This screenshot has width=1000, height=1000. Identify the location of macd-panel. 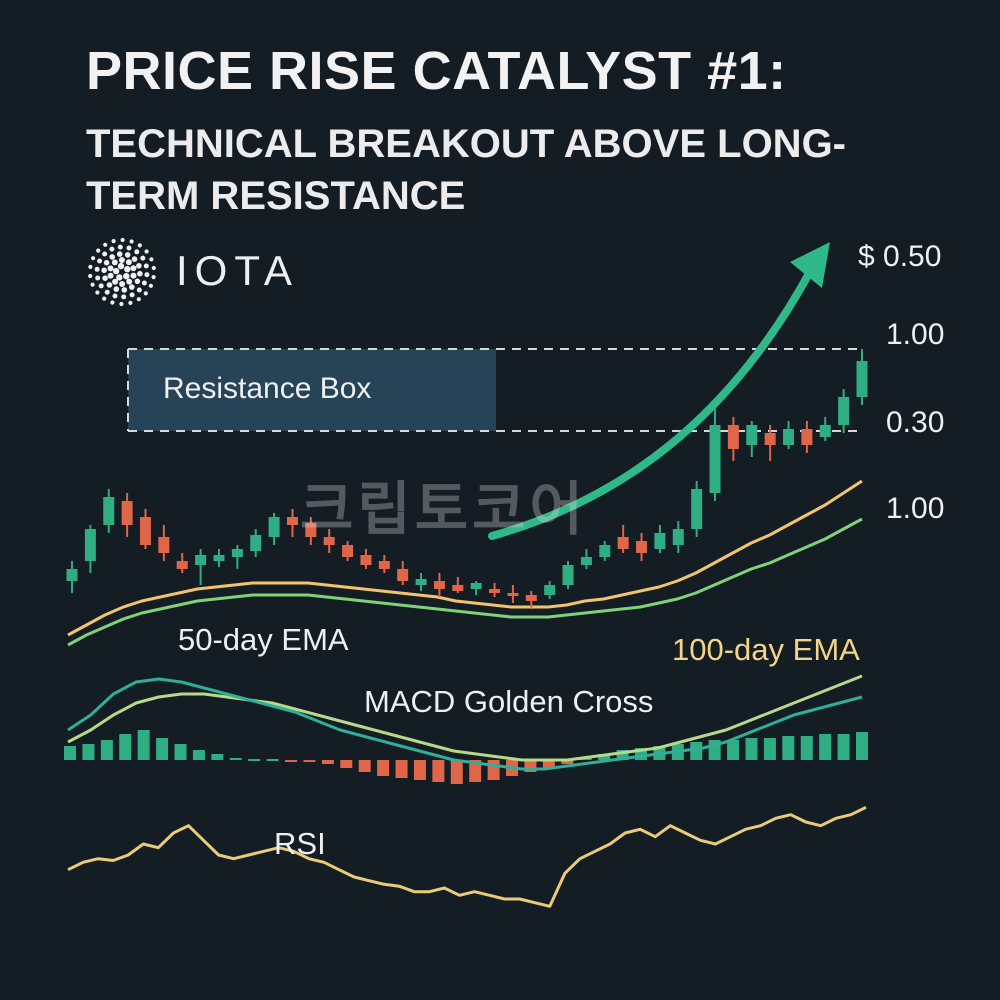
(466, 729).